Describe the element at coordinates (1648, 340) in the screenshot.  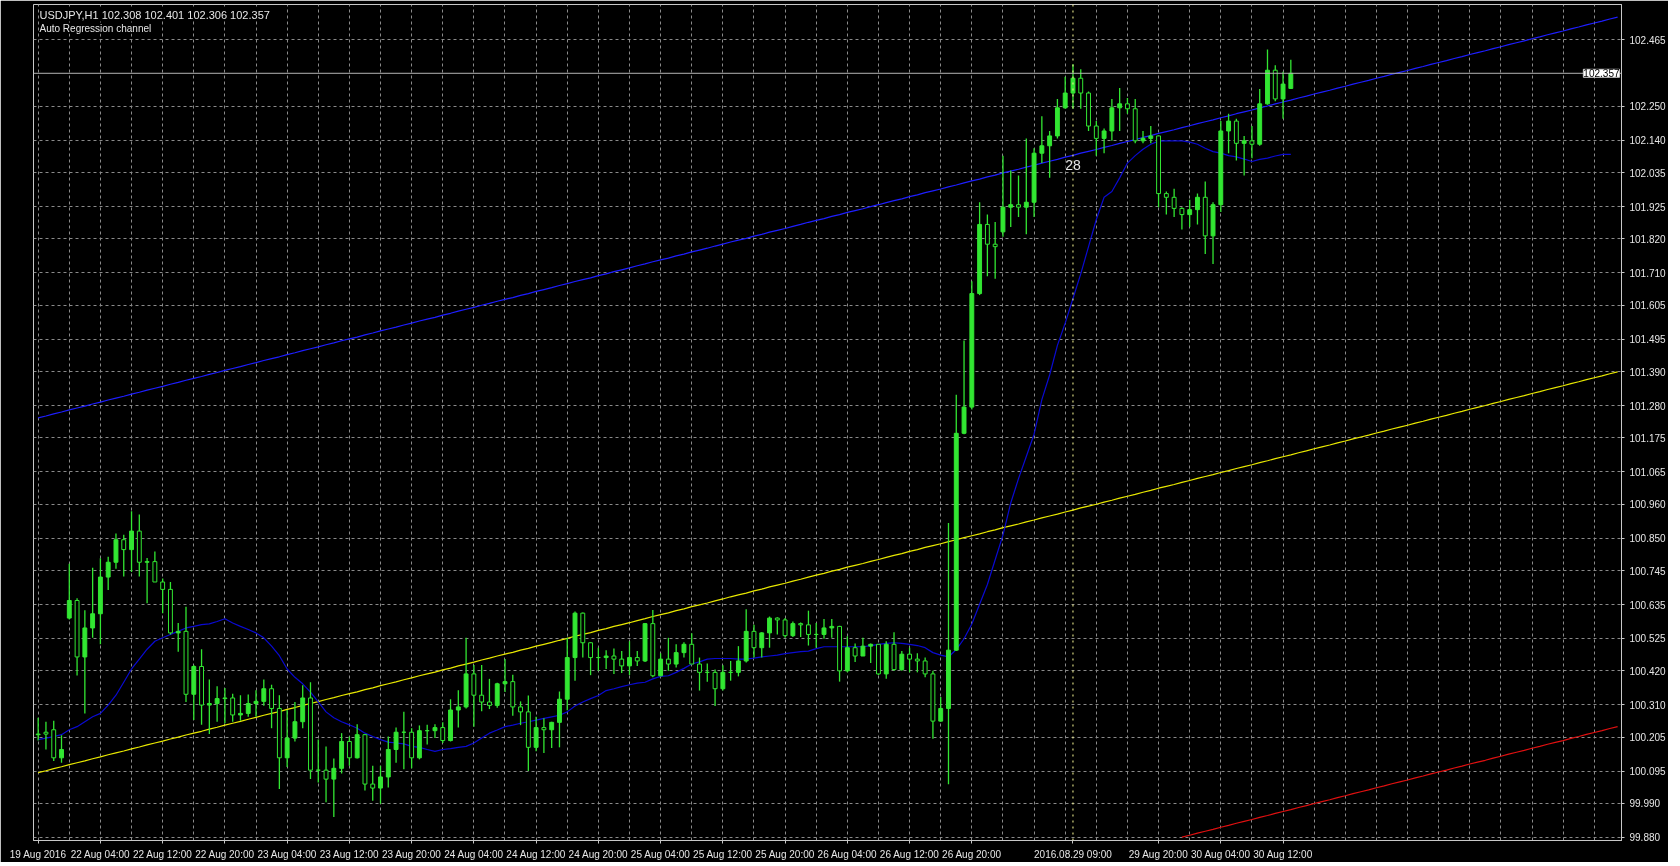
I see `y-tick-label: 101.495` at that location.